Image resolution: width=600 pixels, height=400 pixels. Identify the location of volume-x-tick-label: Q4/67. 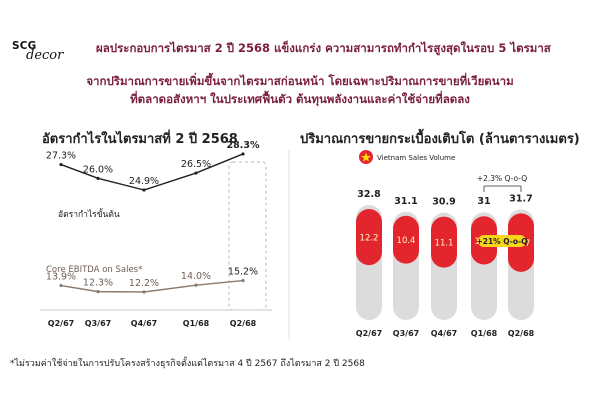
(444, 333).